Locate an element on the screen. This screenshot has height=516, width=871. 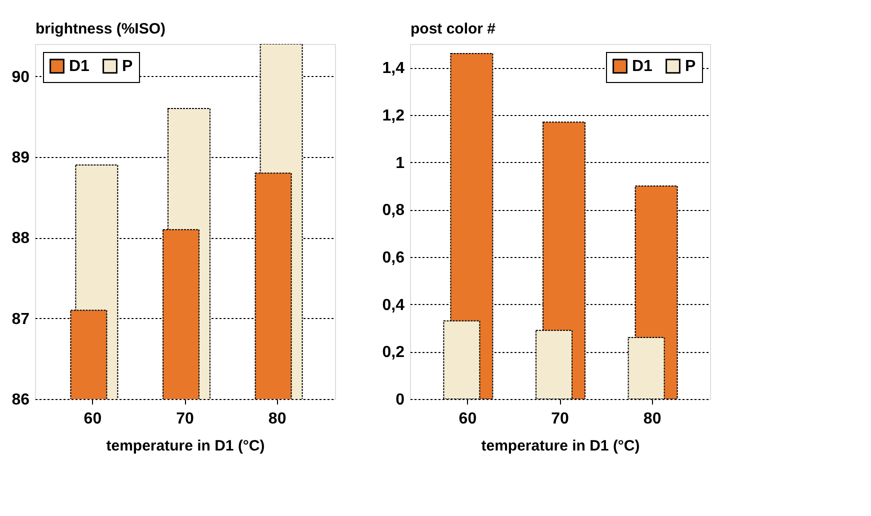
y-tick-label: 1 is located at coordinates (400, 163).